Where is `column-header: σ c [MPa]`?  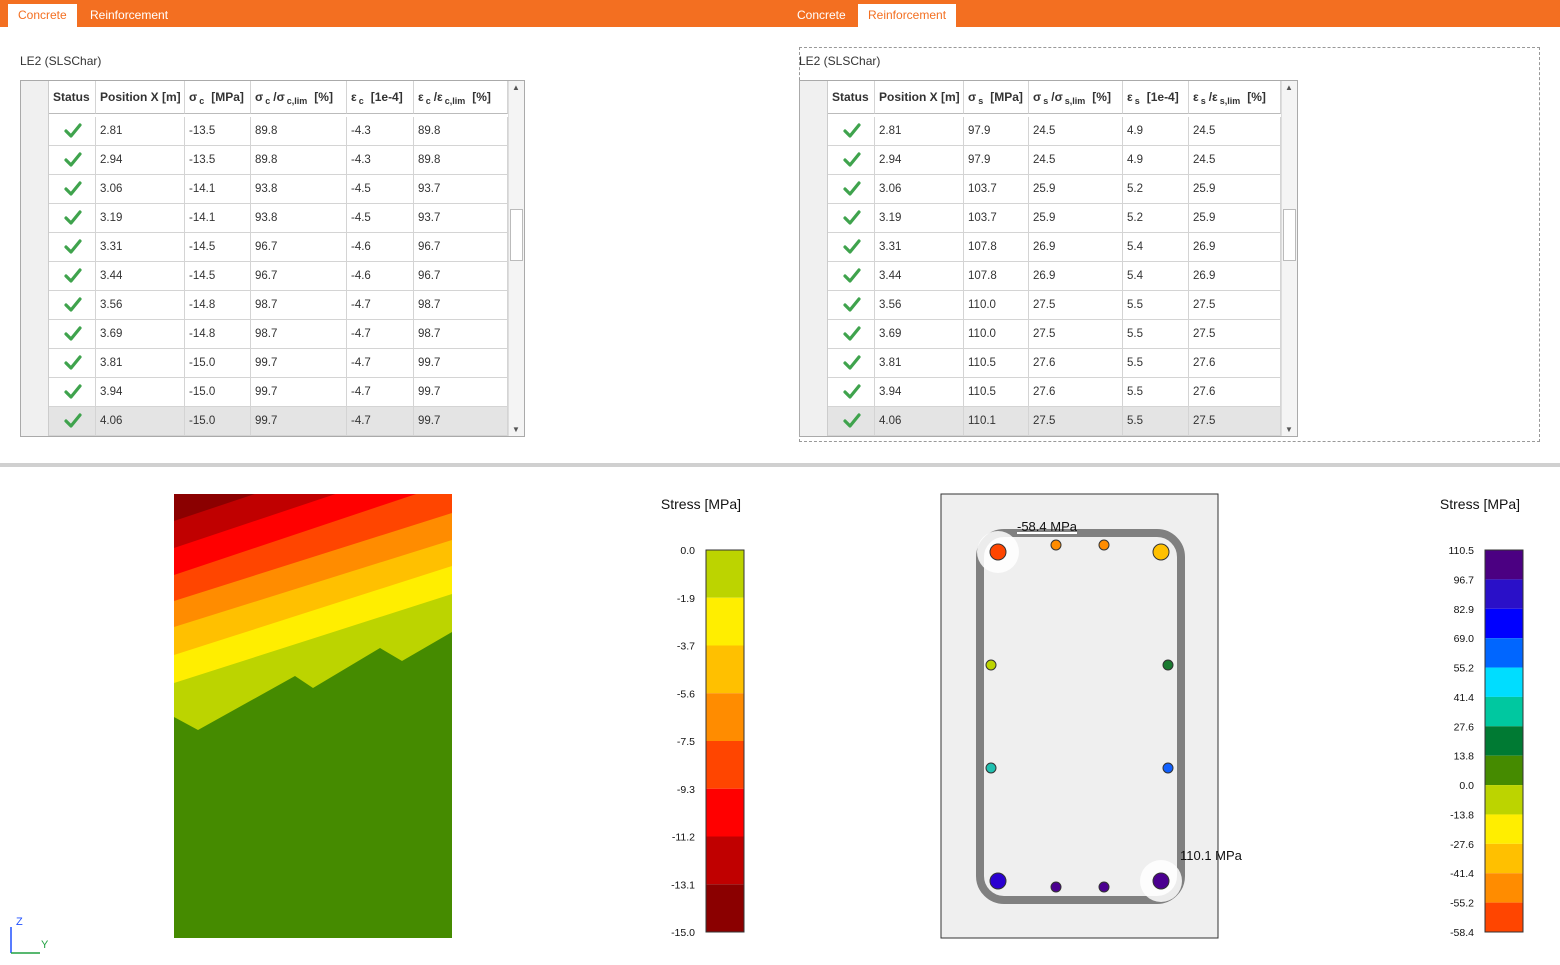 column-header: σ c [MPa] is located at coordinates (218, 97).